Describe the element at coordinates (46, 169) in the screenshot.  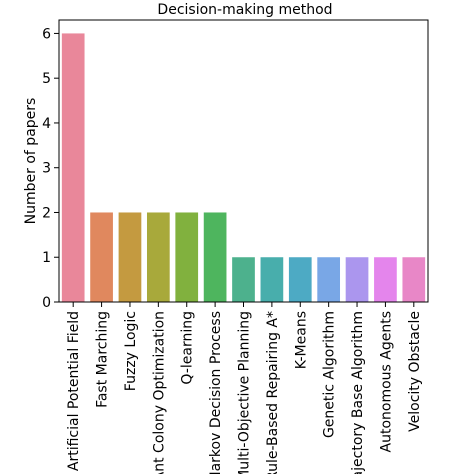
I see `y-tick-label: 3` at that location.